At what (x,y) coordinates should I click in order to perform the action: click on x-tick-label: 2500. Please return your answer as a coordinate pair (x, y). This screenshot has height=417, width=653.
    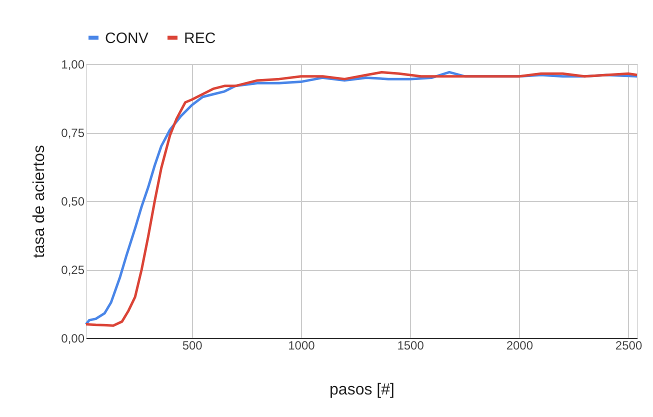
    Looking at the image, I should click on (628, 345).